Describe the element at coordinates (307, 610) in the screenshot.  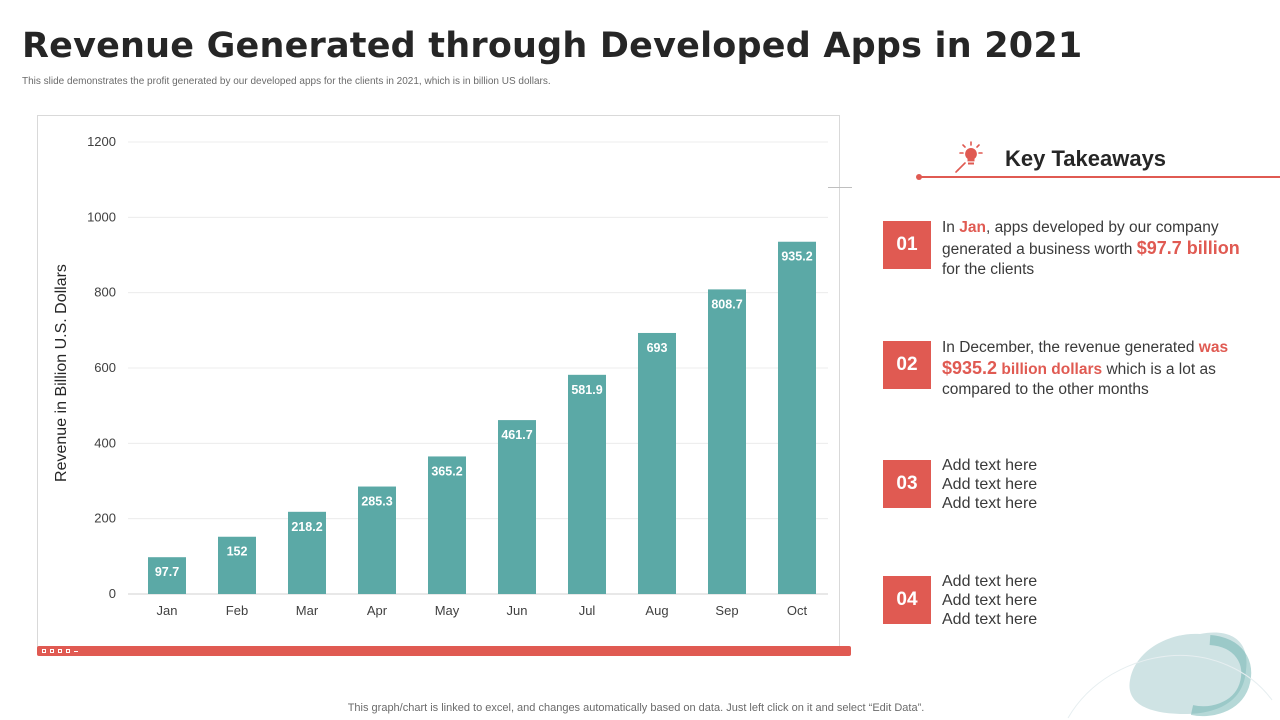
I see `x-tick-label: Mar` at that location.